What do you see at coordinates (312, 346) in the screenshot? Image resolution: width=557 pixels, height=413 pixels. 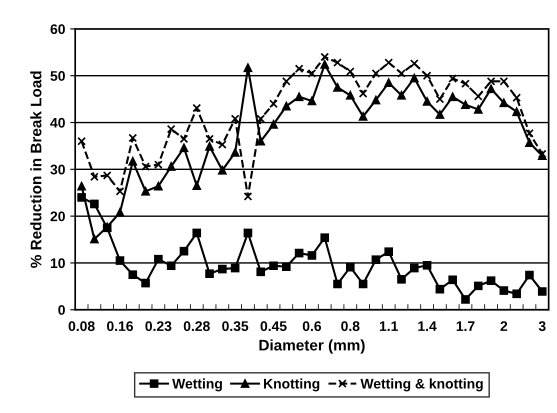 I see `x-axis-title: Diameter (mm)` at bounding box center [312, 346].